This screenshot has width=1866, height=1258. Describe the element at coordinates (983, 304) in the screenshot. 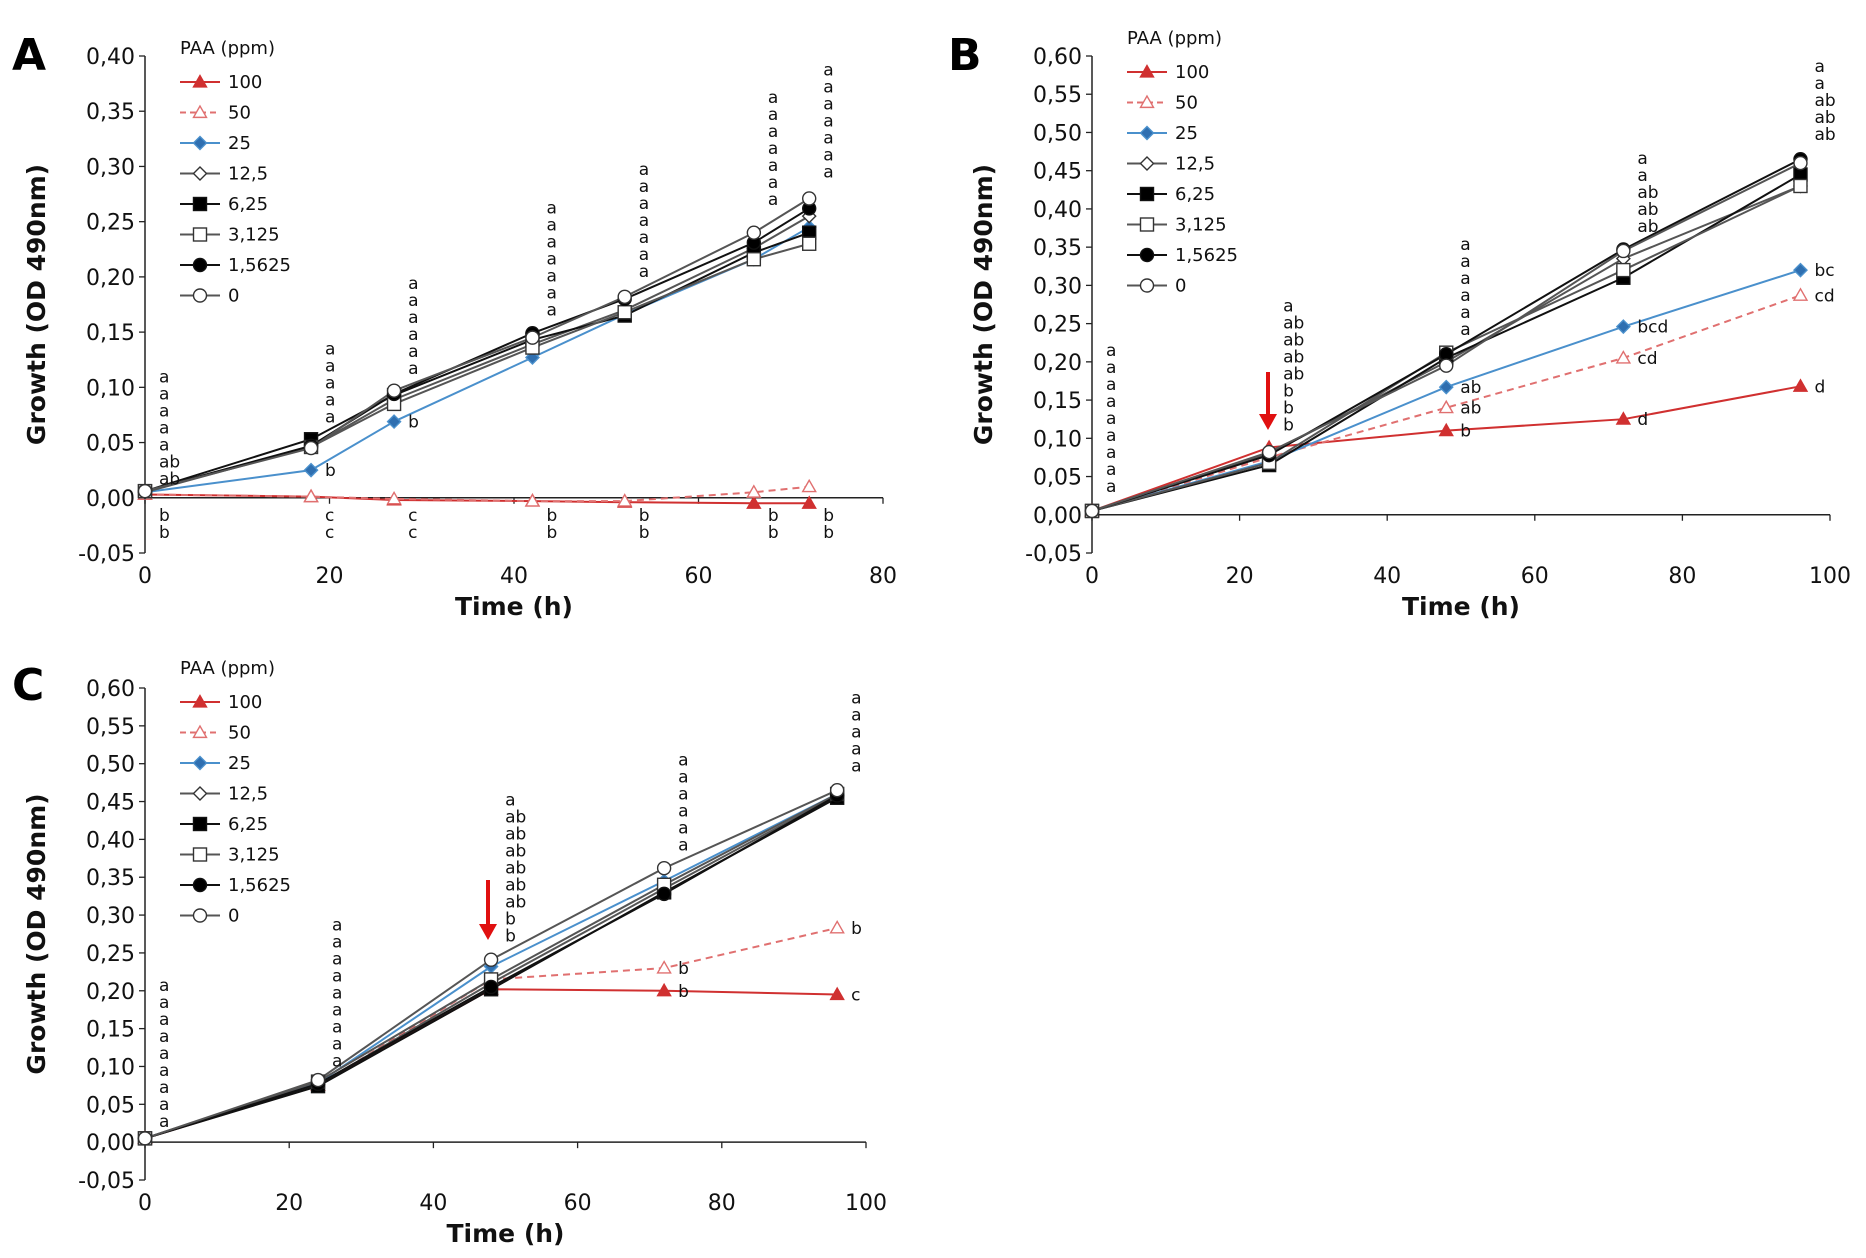

I see `y-axis-label: Growth (OD 490nm)` at that location.